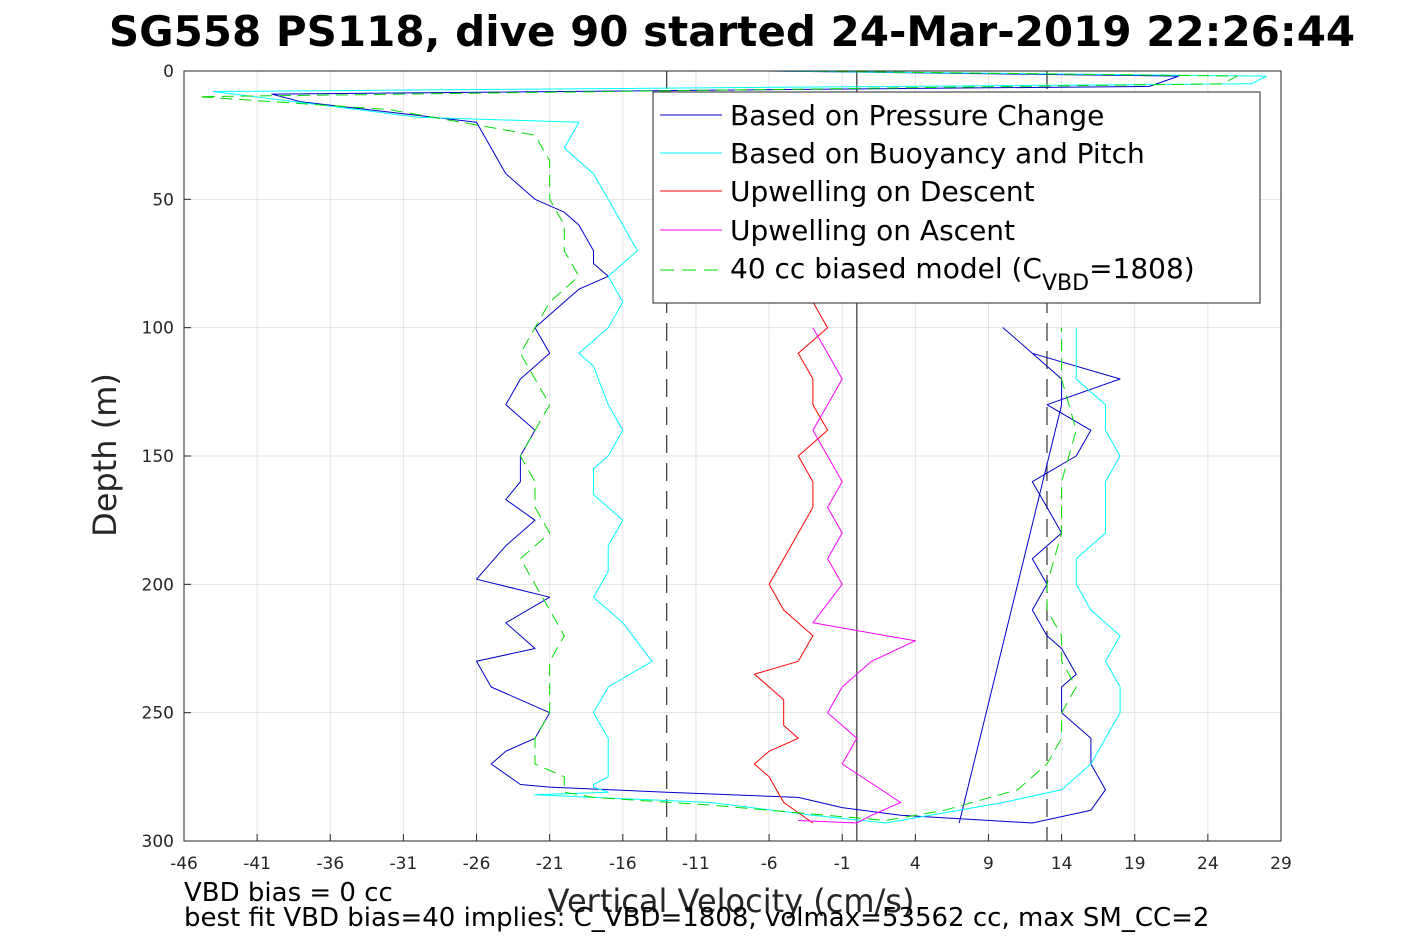 Image resolution: width=1417 pixels, height=945 pixels. Describe the element at coordinates (158, 585) in the screenshot. I see `y-tick-label: 200` at that location.